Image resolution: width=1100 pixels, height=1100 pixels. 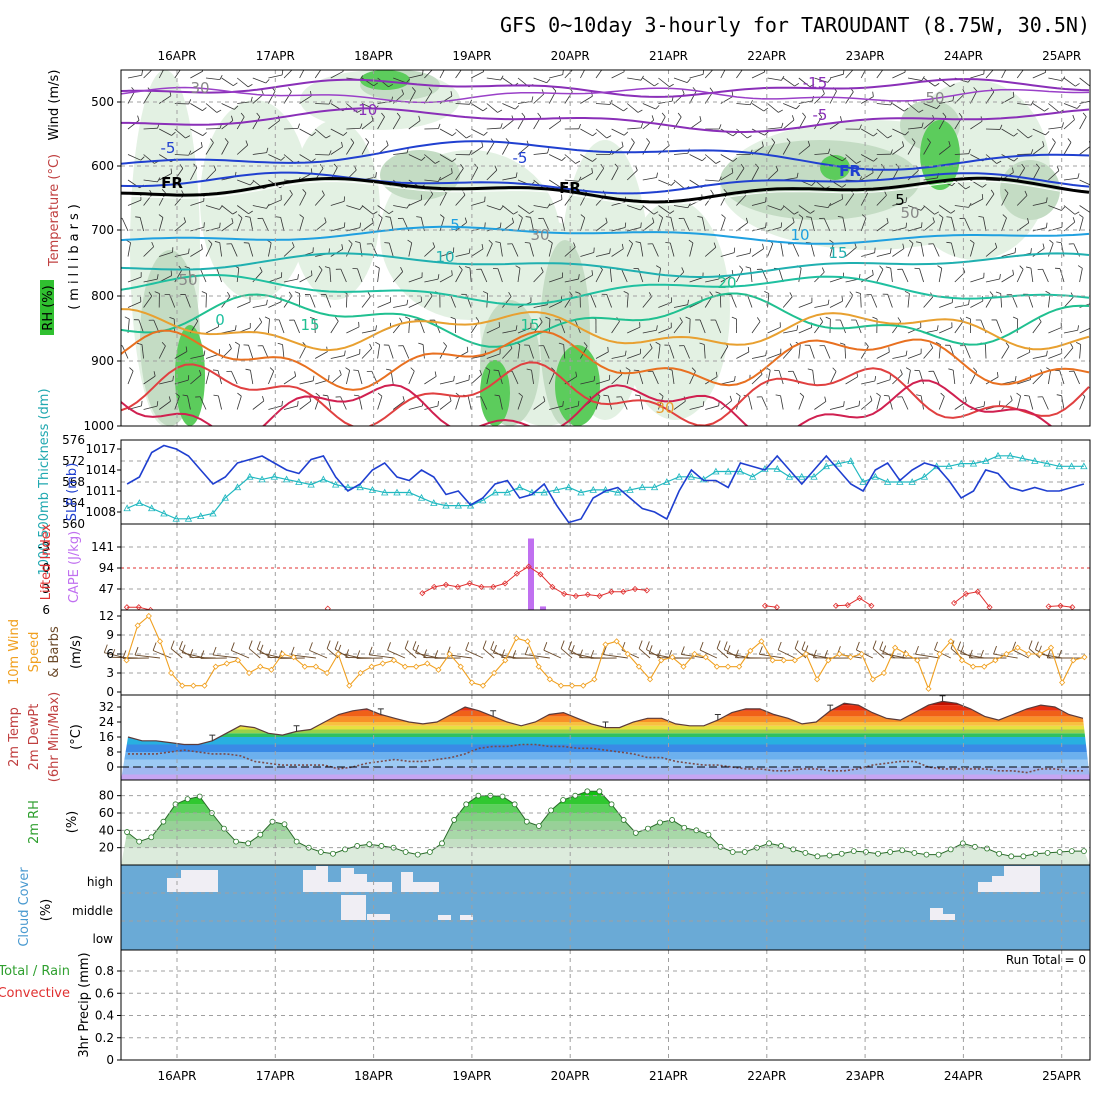 I want to click on tick-label: 16, so click(x=106, y=737).